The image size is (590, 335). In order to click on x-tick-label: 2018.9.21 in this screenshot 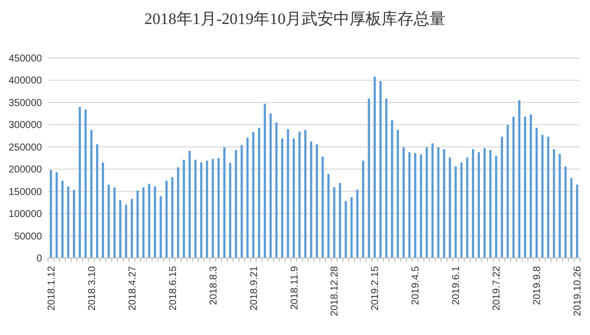, I will do `click(254, 288)`.